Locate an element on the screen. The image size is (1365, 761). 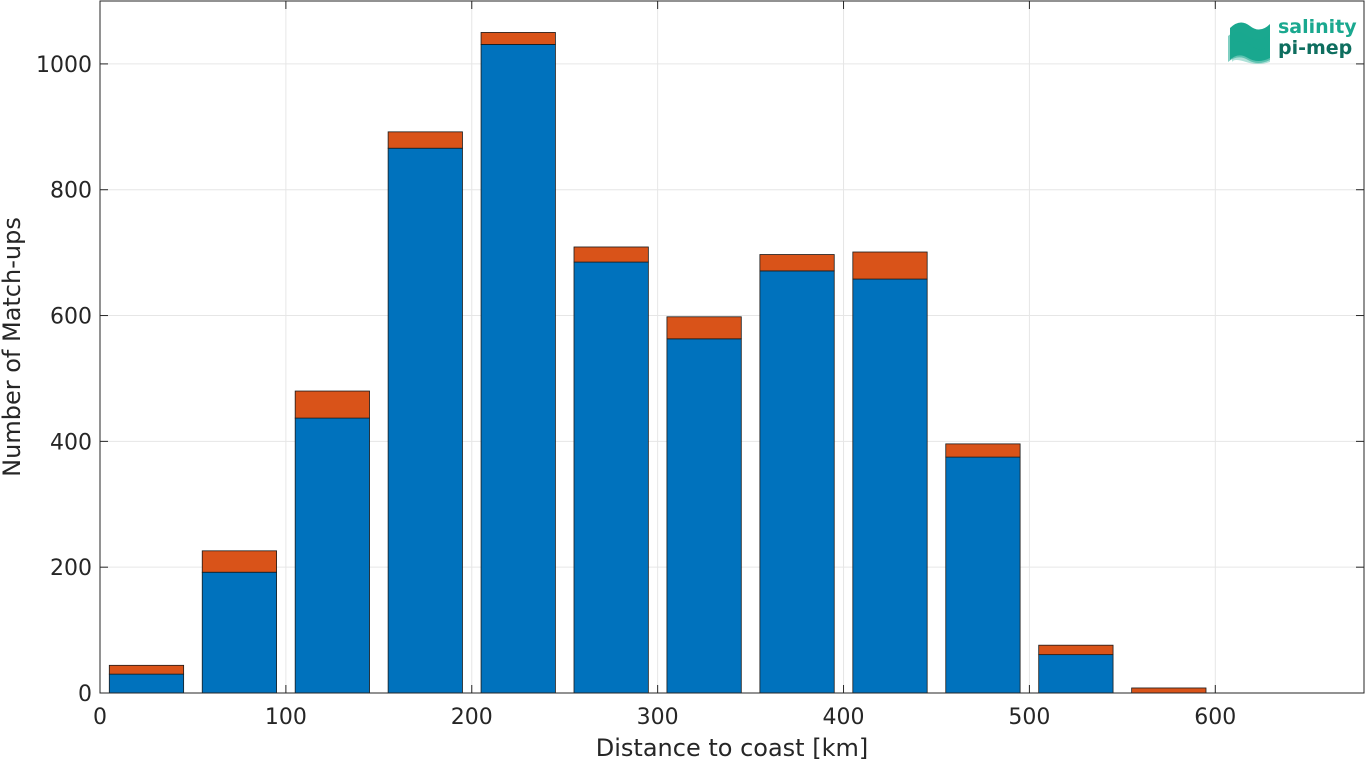
x-tick-label: 100 is located at coordinates (286, 717).